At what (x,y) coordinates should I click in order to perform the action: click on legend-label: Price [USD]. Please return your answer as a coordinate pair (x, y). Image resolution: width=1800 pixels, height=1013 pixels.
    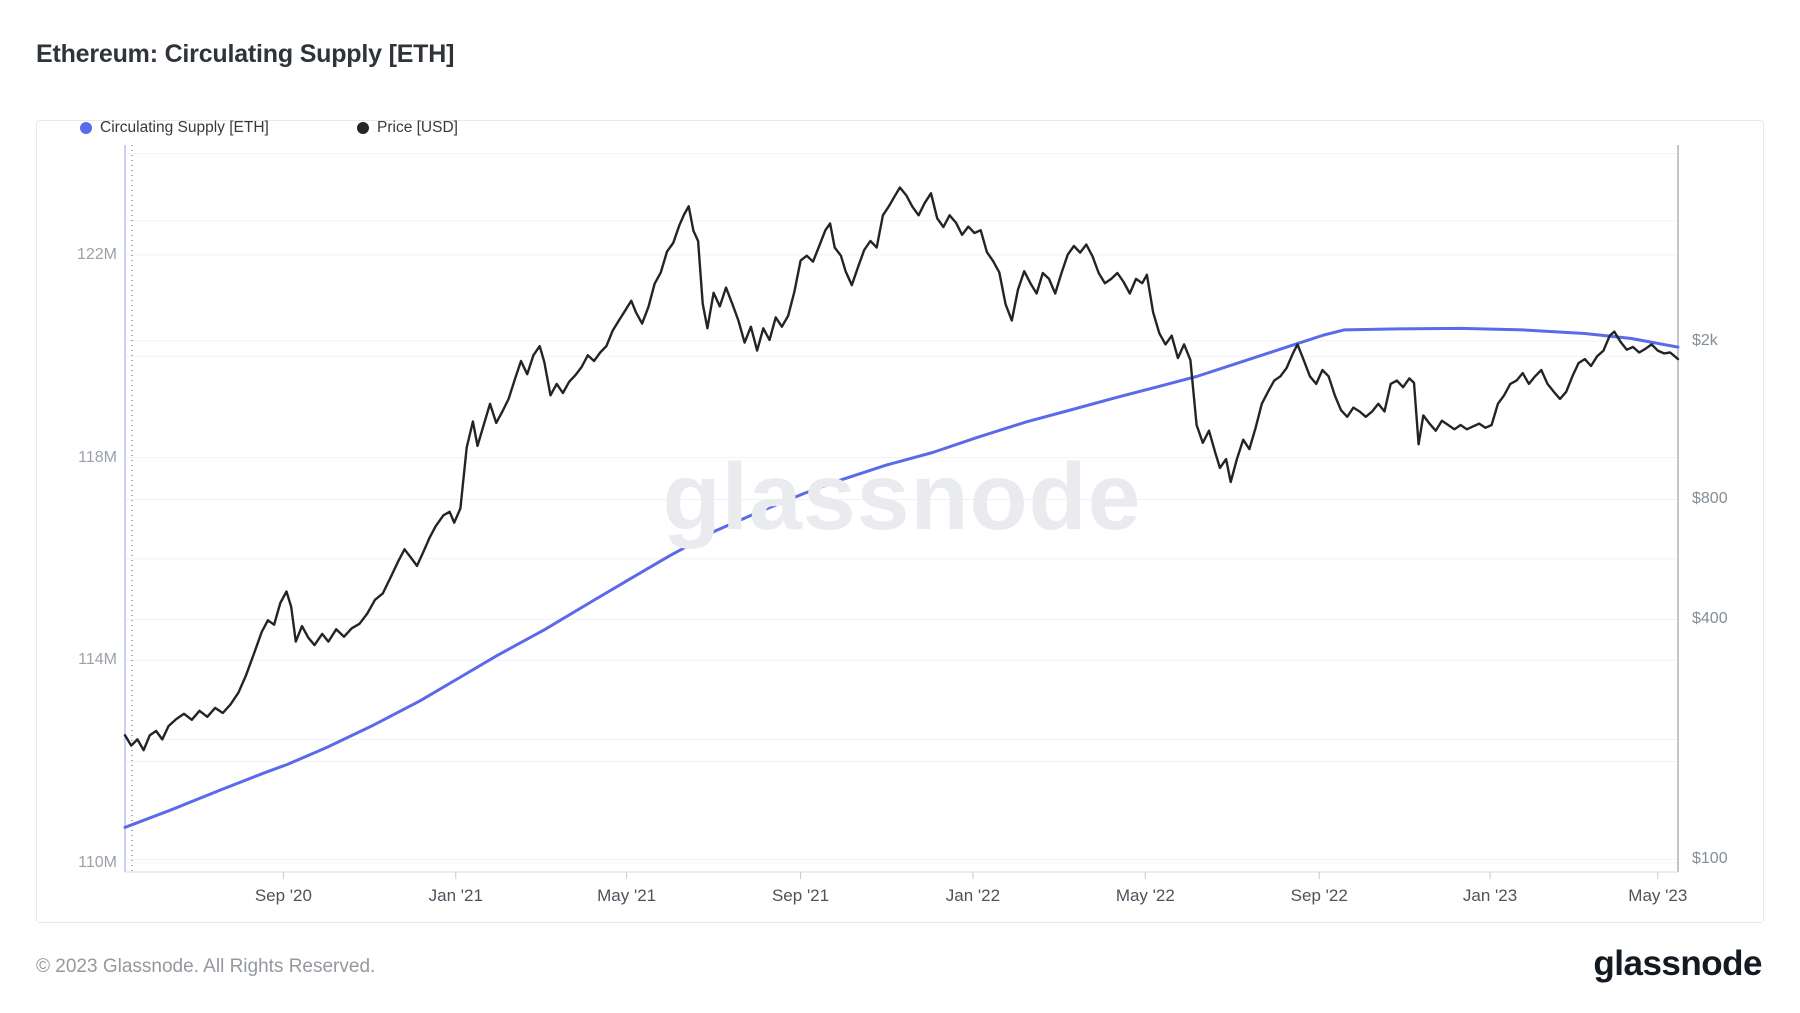
    Looking at the image, I should click on (417, 127).